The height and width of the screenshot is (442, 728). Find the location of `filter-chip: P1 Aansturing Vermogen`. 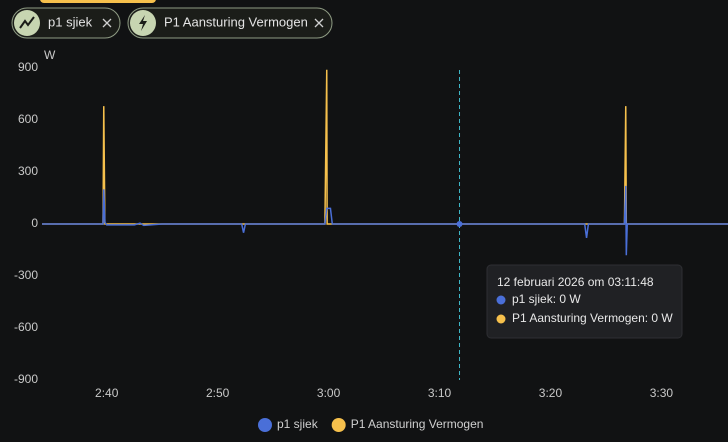

filter-chip: P1 Aansturing Vermogen is located at coordinates (230, 23).